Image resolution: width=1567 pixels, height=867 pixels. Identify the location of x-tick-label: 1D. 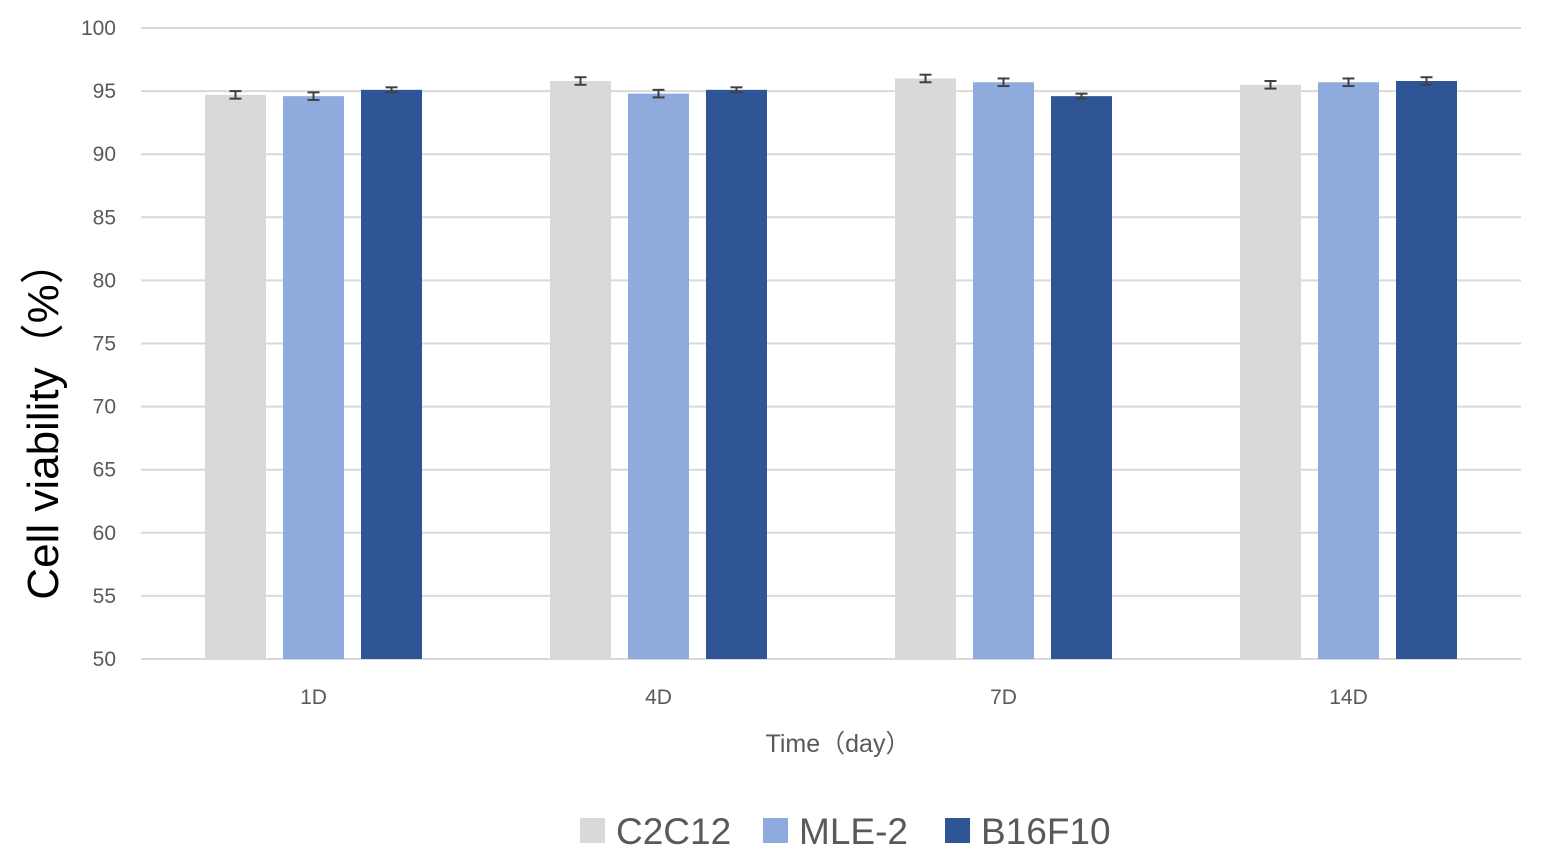
(313, 697).